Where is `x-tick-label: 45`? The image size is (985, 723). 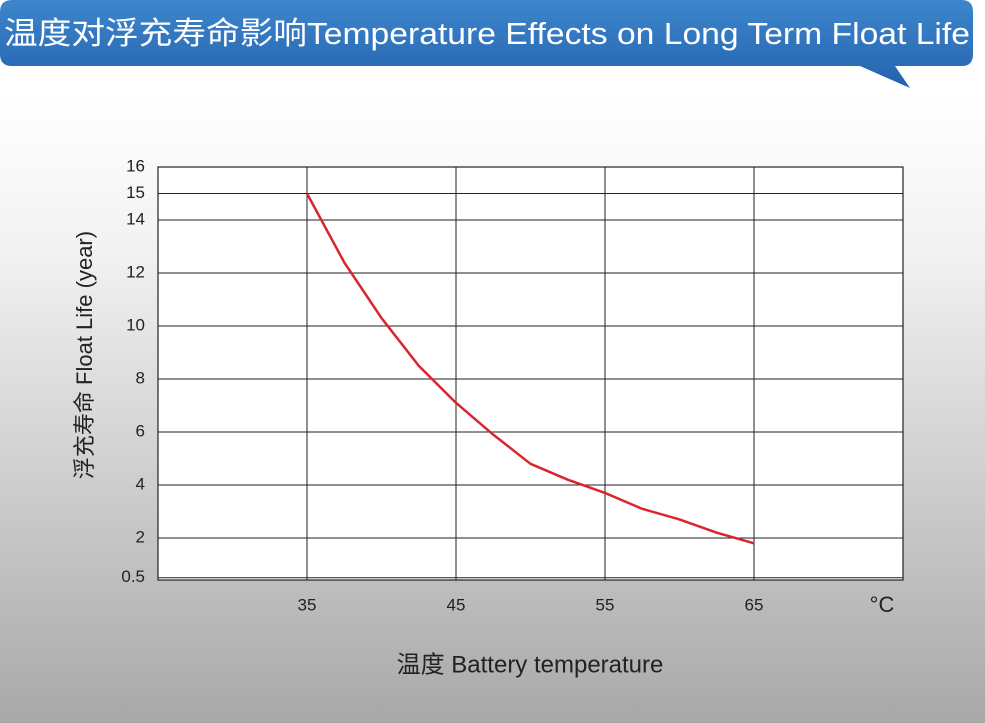
x-tick-label: 45 is located at coordinates (456, 604).